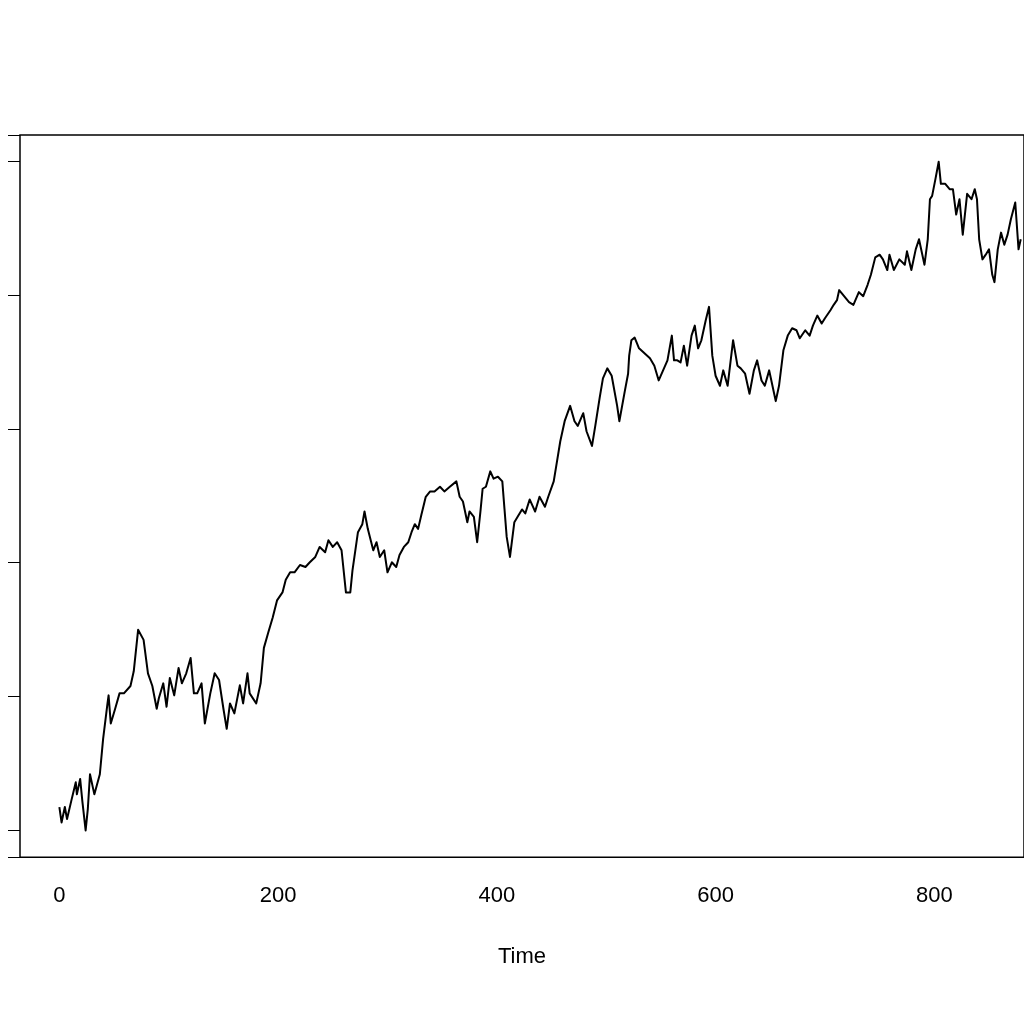 The height and width of the screenshot is (1024, 1024). What do you see at coordinates (522, 955) in the screenshot?
I see `x-axis-title: Time` at bounding box center [522, 955].